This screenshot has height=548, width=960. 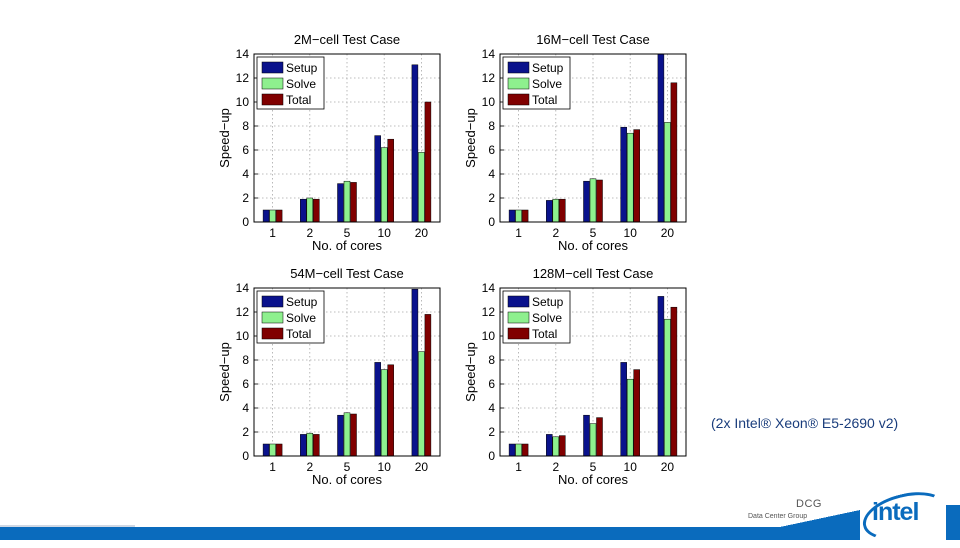 What do you see at coordinates (347, 372) in the screenshot?
I see `axes-frame` at bounding box center [347, 372].